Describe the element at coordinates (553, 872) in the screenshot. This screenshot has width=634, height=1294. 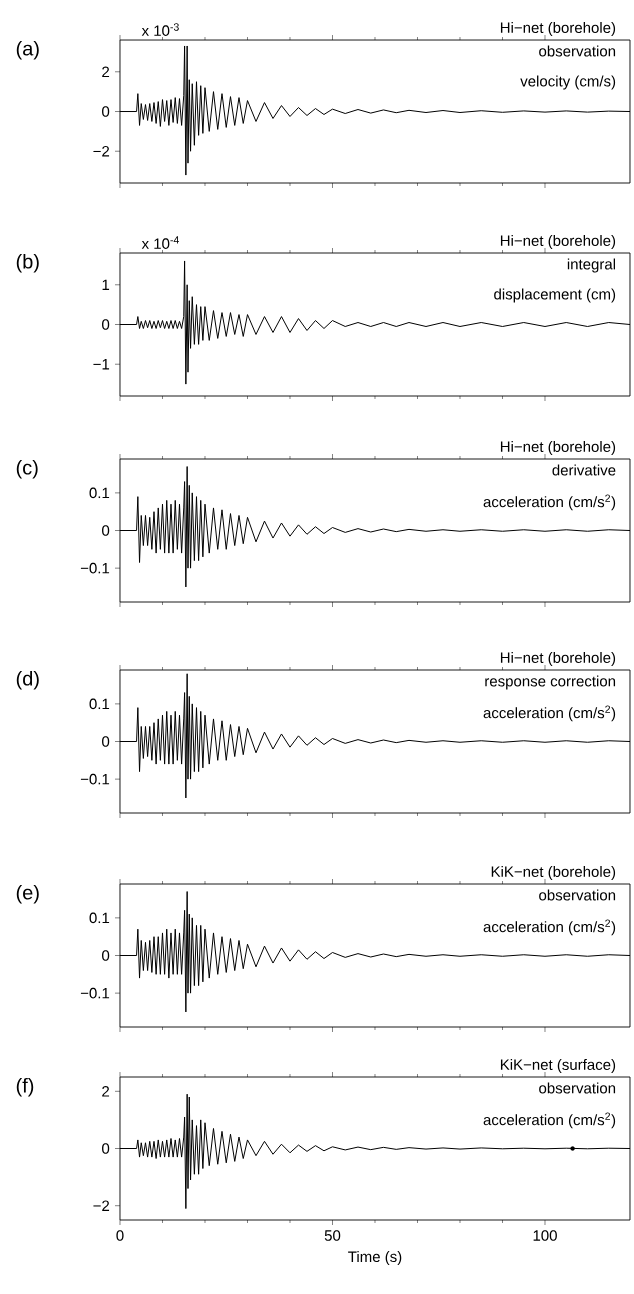
I see `chart-subtitle: KiK−net (borehole)` at that location.